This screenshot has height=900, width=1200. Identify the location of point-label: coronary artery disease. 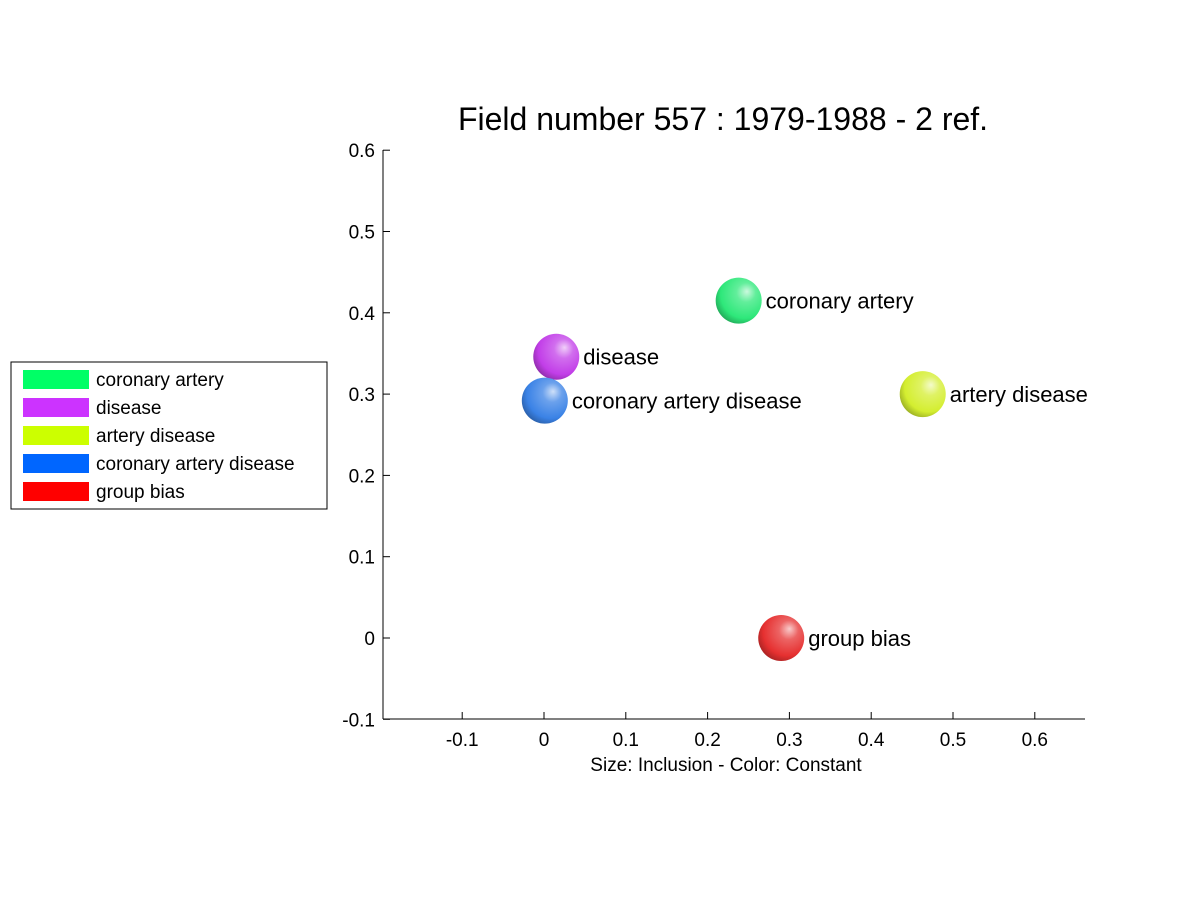
(687, 401).